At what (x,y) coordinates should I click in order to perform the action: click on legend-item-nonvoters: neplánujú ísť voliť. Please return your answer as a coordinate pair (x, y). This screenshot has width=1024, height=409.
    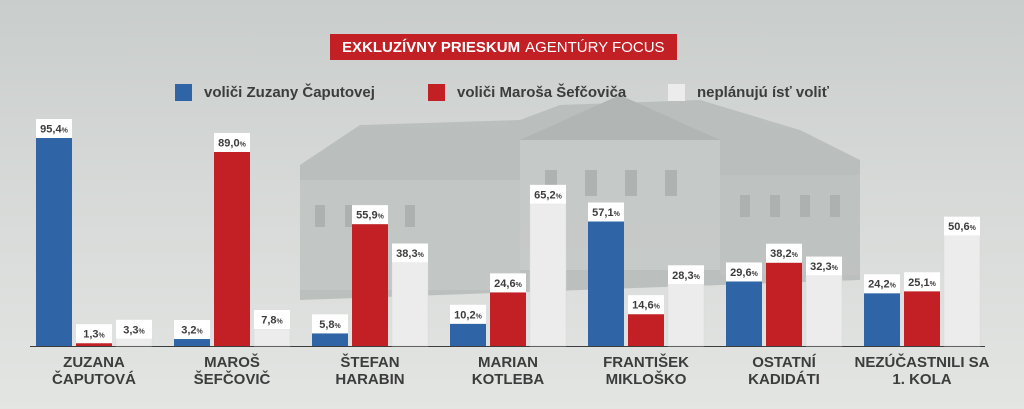
    Looking at the image, I should click on (748, 92).